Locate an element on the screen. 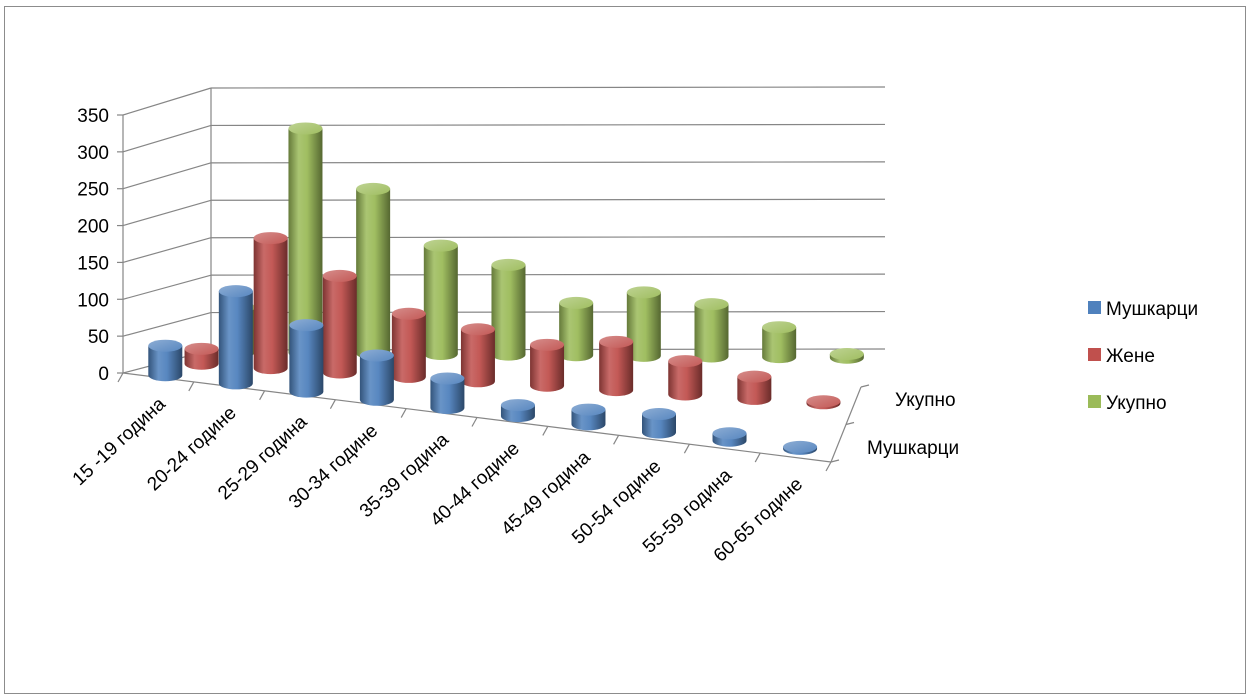 This screenshot has height=700, width=1252. legend: Мушкарци Жене Укупно is located at coordinates (1143, 356).